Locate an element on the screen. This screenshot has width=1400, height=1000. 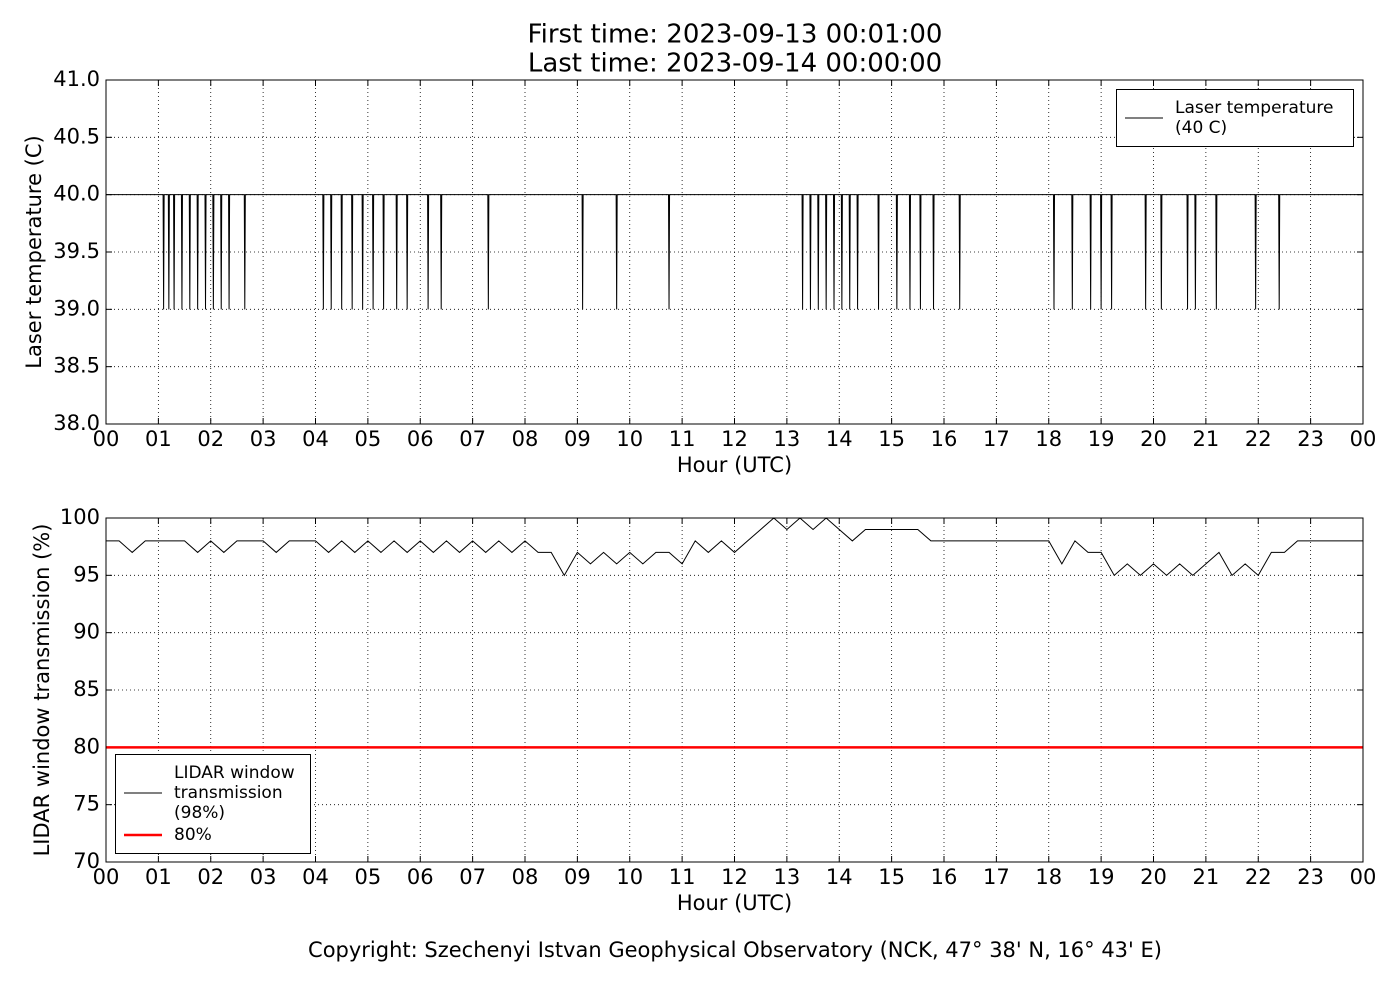
y-tick-label: 100 is located at coordinates (80, 517).